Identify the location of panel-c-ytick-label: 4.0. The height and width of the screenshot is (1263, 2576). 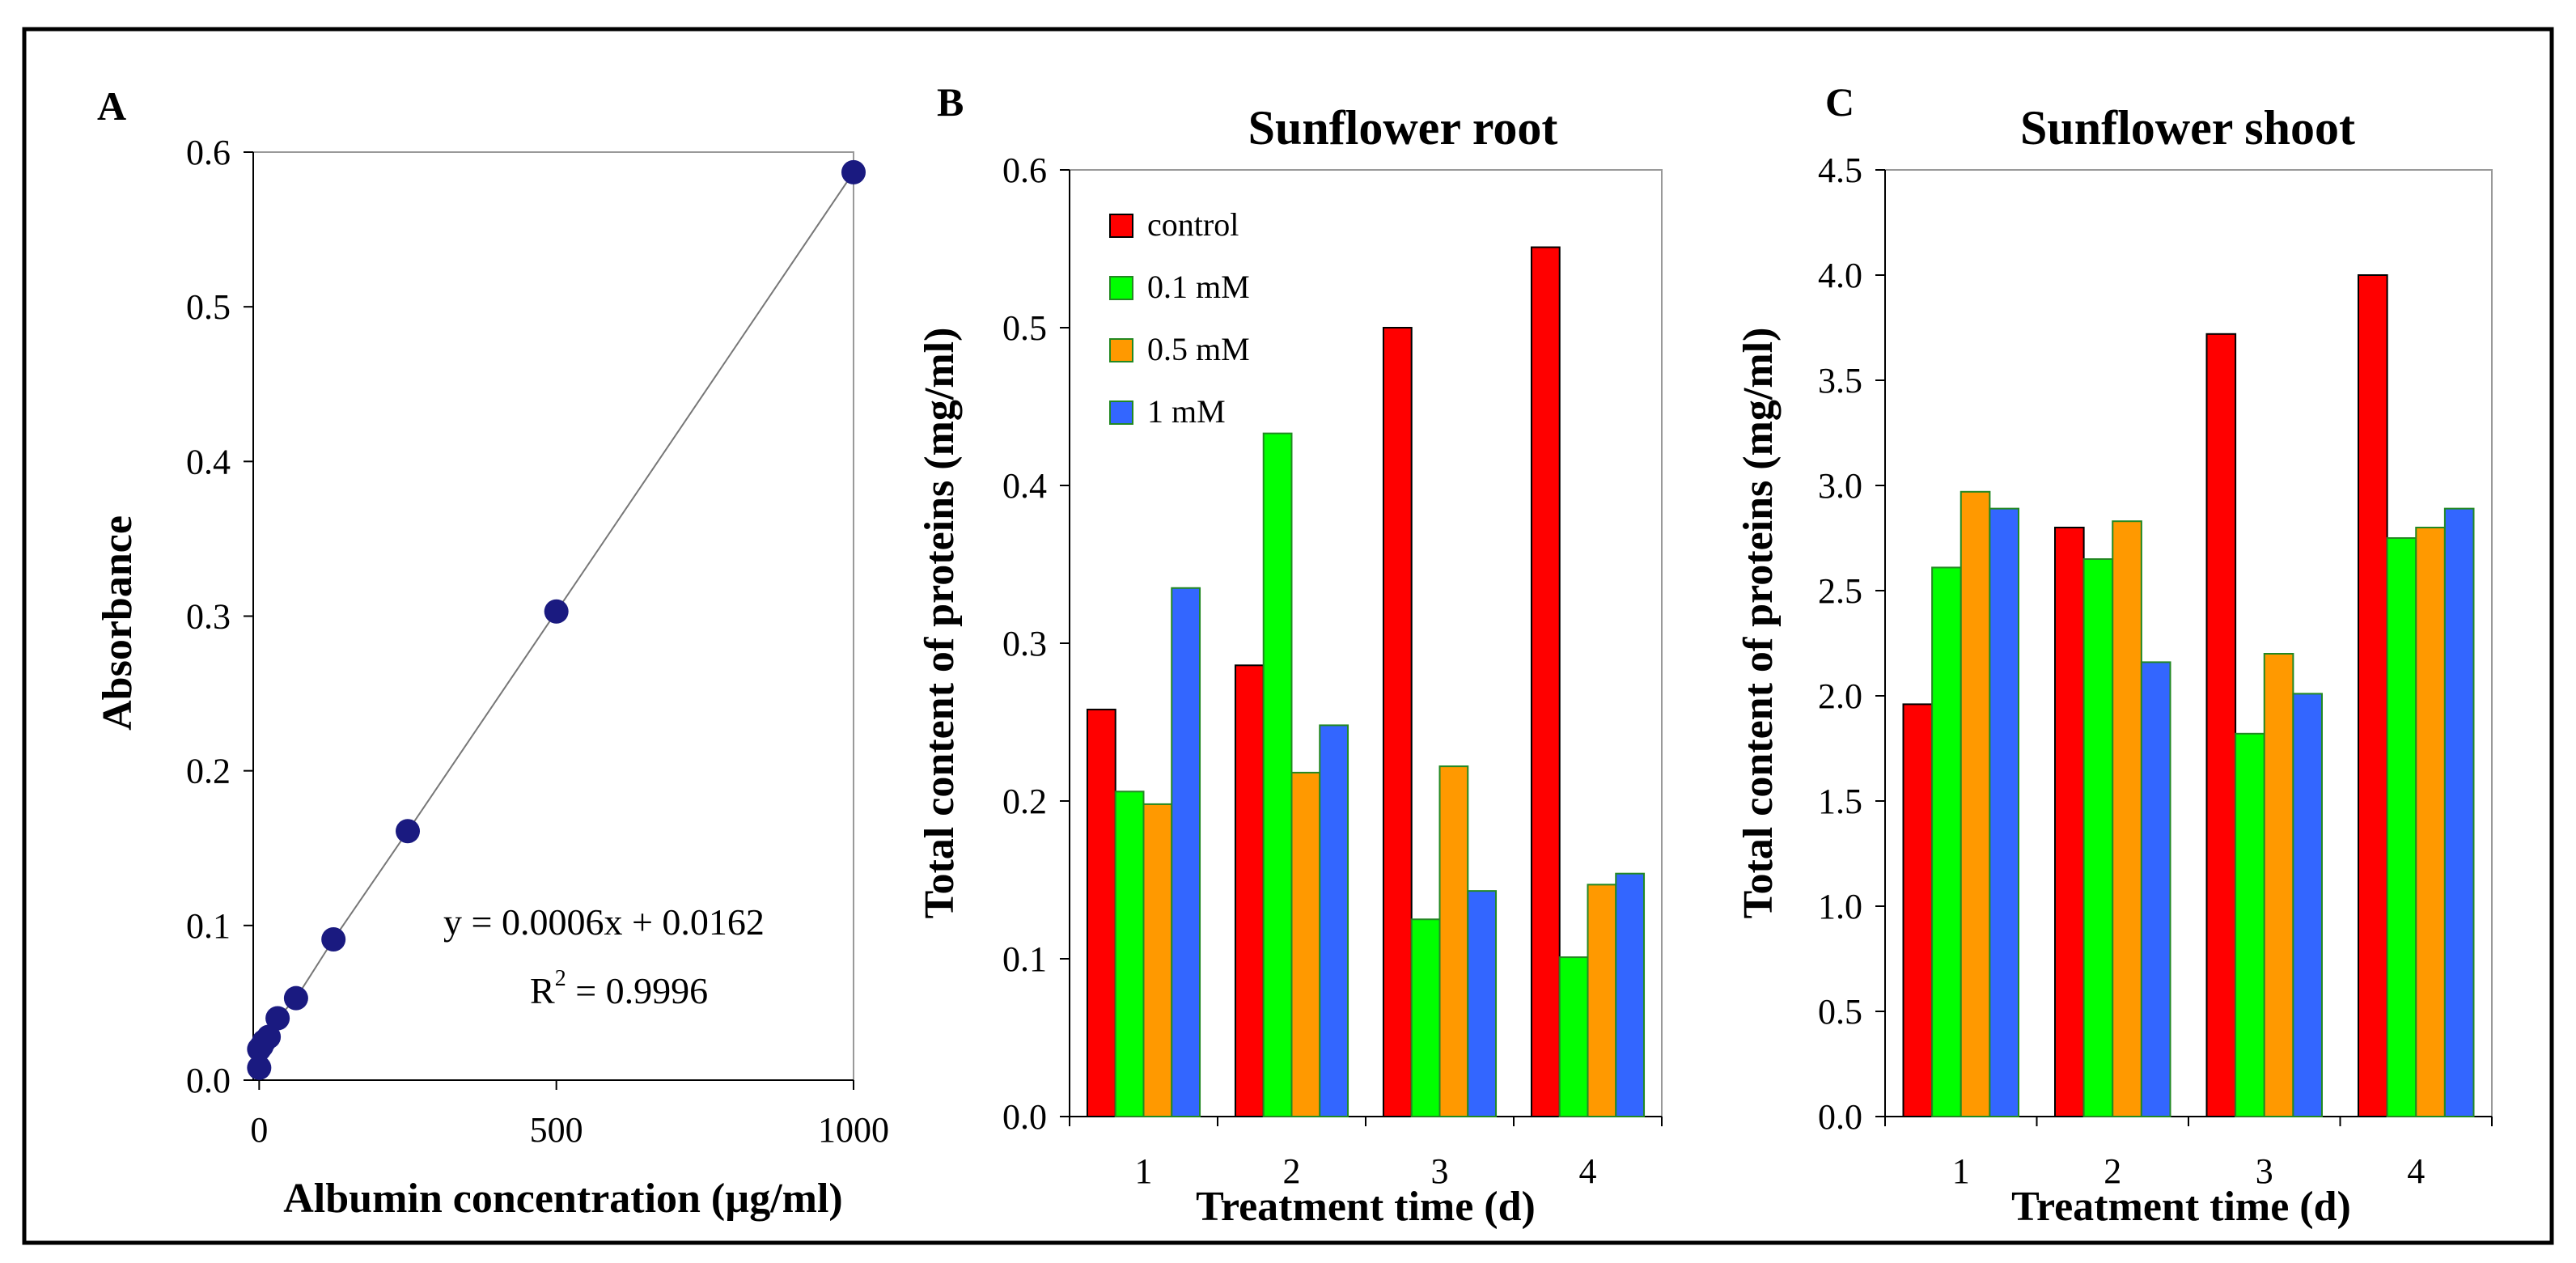
(1840, 275).